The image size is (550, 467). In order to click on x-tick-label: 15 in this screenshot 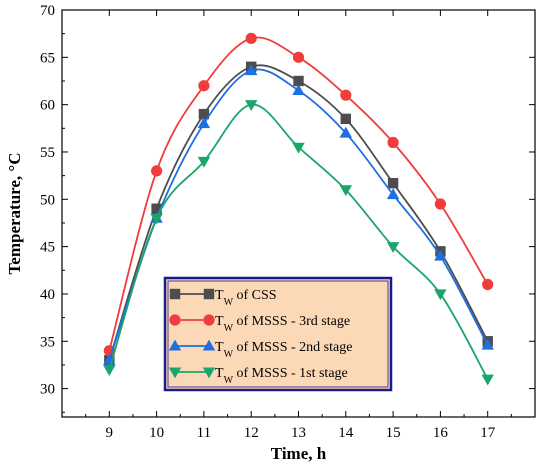, I will do `click(393, 433)`.